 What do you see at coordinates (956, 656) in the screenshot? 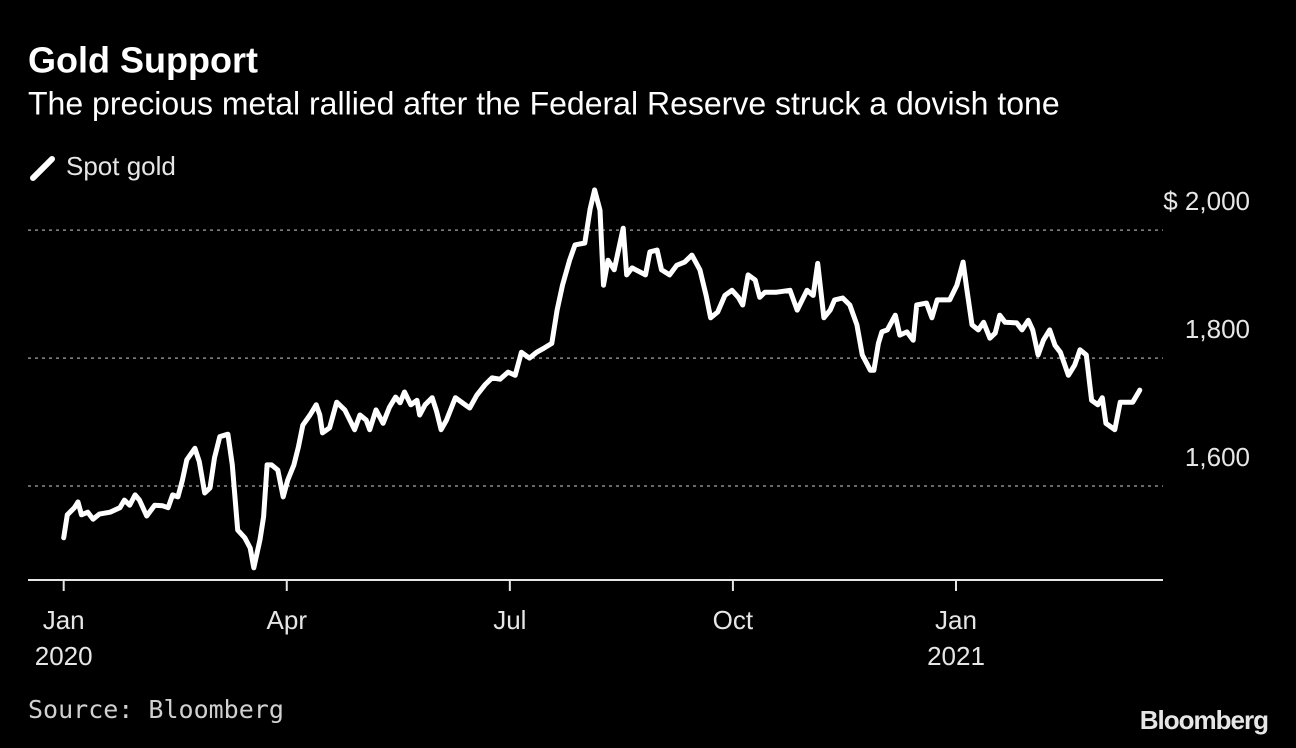
I see `x-tick-sublabel: 2021` at bounding box center [956, 656].